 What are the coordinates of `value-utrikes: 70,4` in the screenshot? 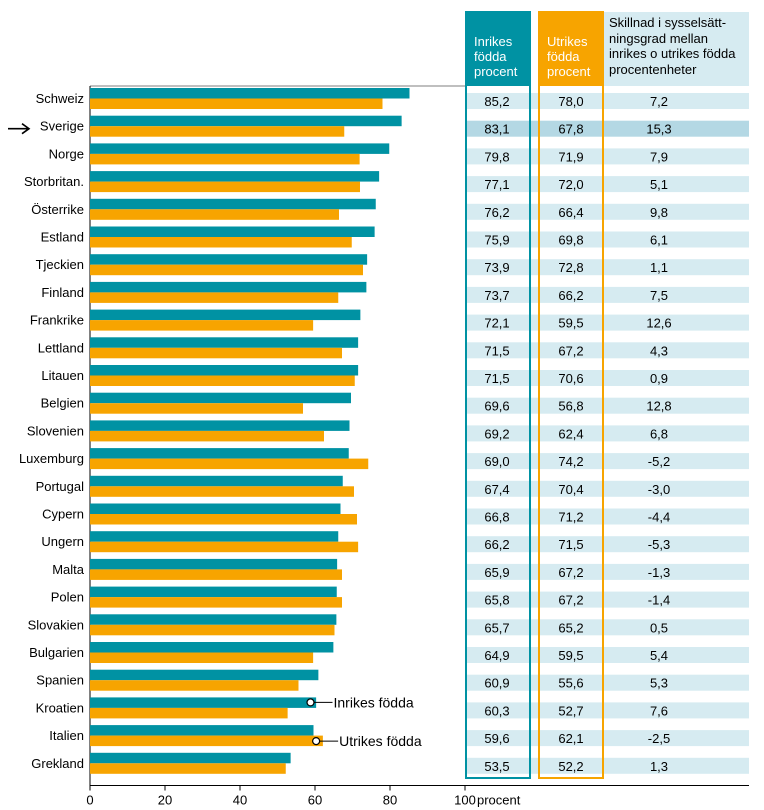 It's located at (570, 489).